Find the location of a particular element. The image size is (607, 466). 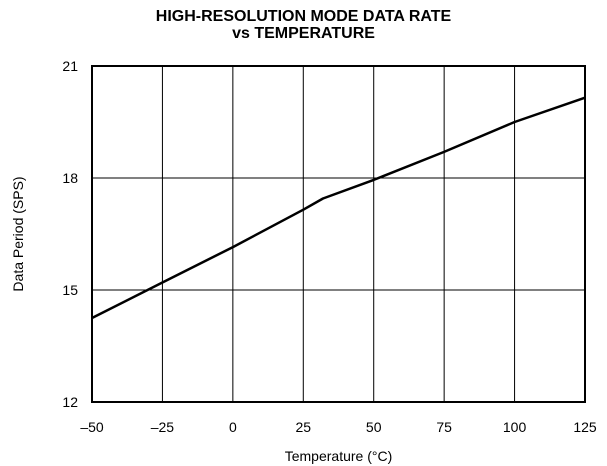

x-tick-label: –25 is located at coordinates (163, 427).